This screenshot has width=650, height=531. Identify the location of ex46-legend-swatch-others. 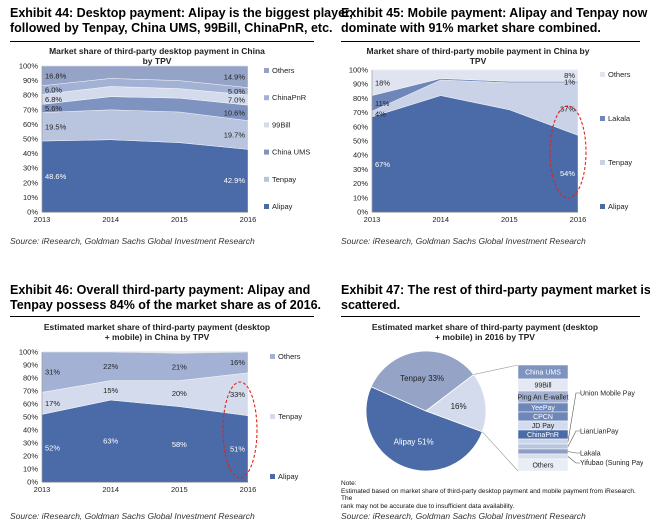
(272, 356).